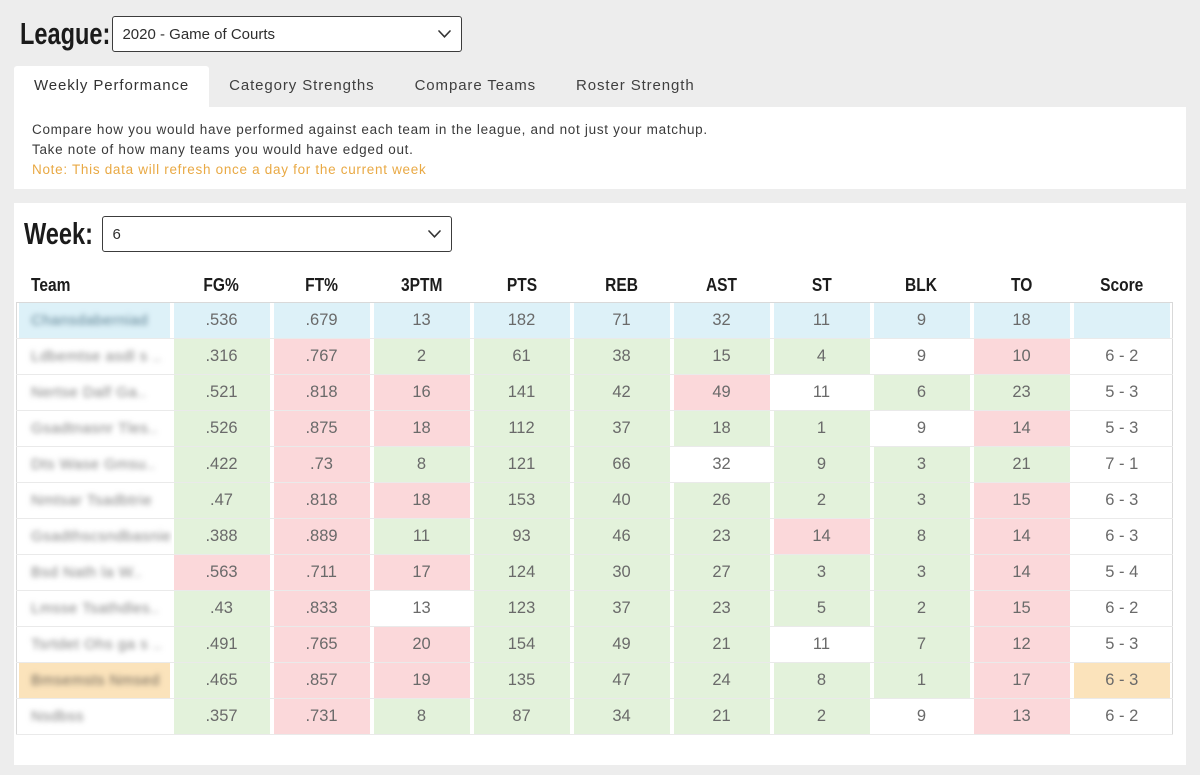  I want to click on stat-cell-st: 11, so click(821, 320).